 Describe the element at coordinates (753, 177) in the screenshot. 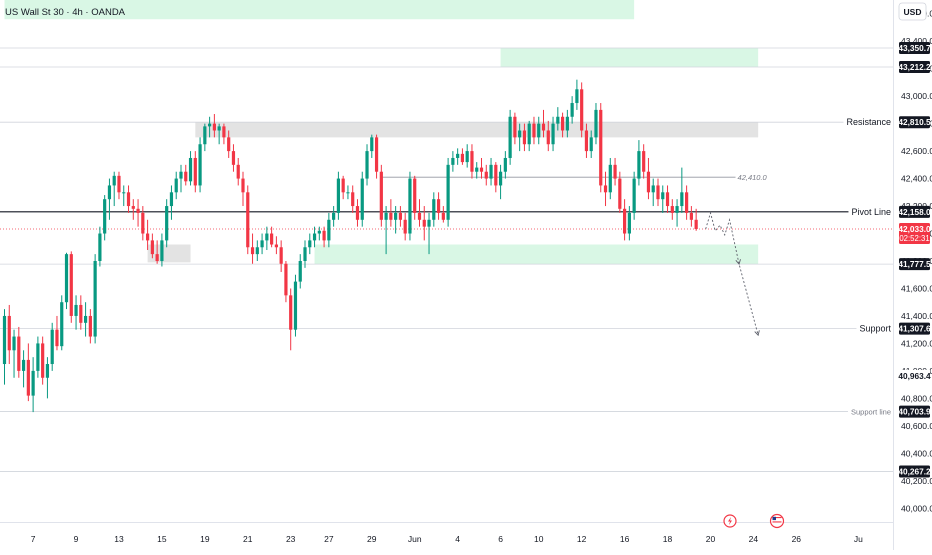

I see `annotation-label: 42,410.0` at that location.